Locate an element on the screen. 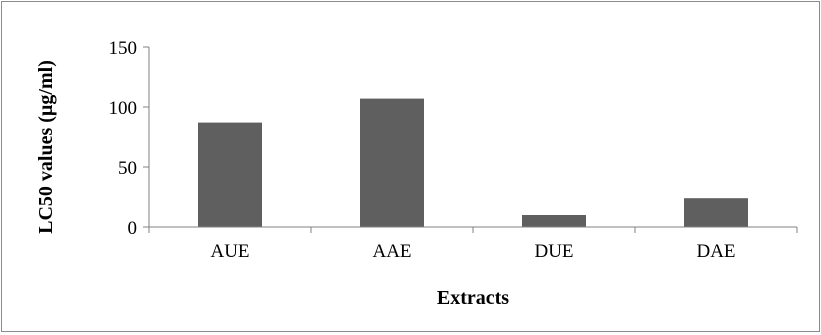 The width and height of the screenshot is (821, 335). y-tick-label: 0 is located at coordinates (133, 228).